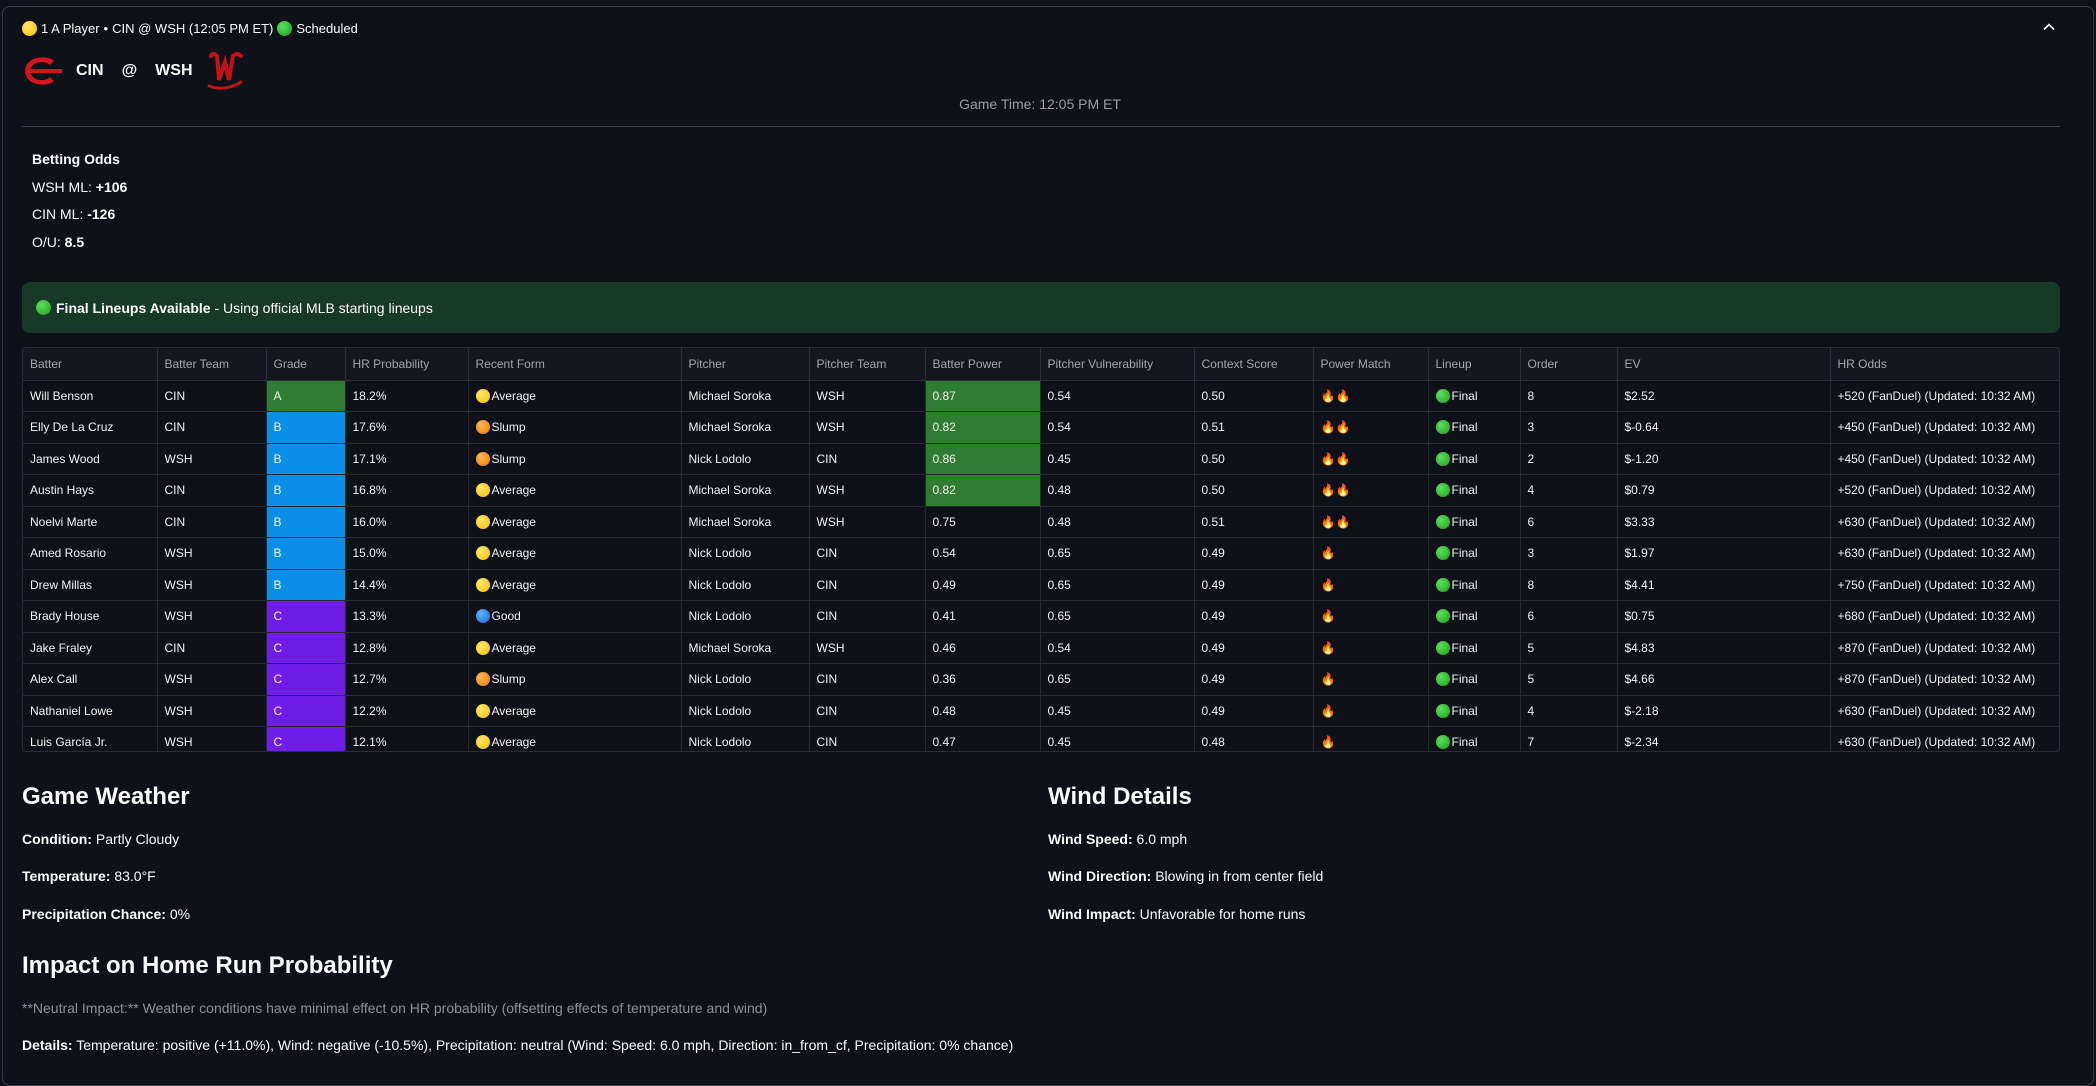 This screenshot has height=1086, width=2096. I want to click on precipitation-value: 0%, so click(180, 914).